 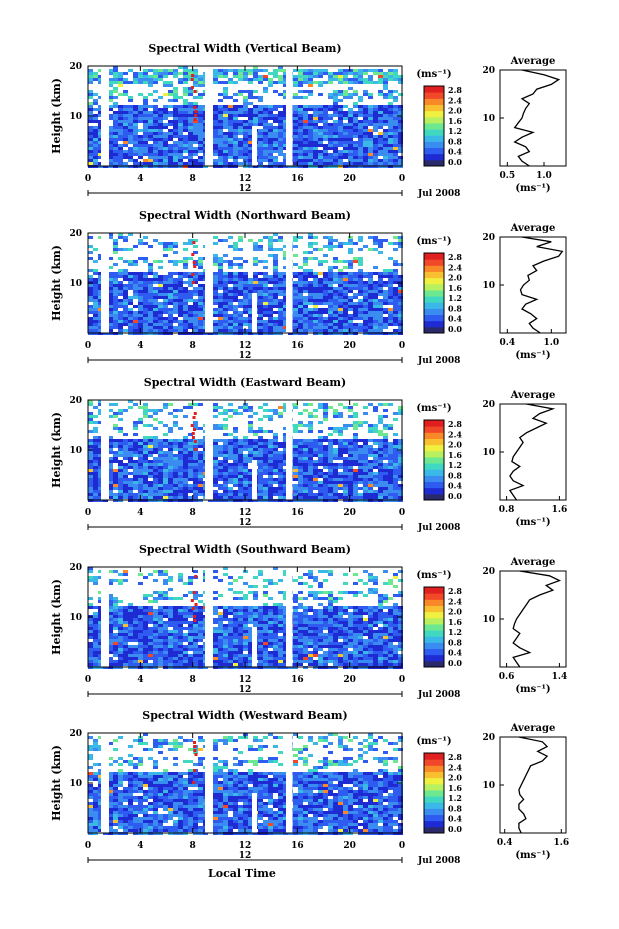 I want to click on colorbar-swatch, so click(x=434, y=491).